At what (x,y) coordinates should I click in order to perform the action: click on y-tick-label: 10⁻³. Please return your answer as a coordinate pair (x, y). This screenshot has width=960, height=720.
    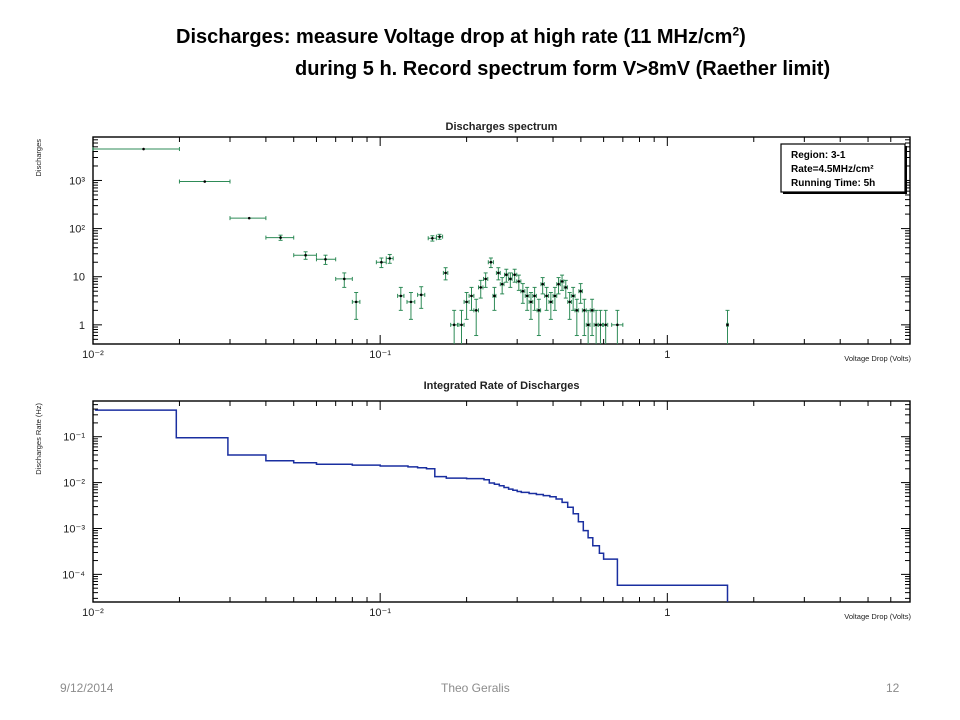
    Looking at the image, I should click on (74, 529).